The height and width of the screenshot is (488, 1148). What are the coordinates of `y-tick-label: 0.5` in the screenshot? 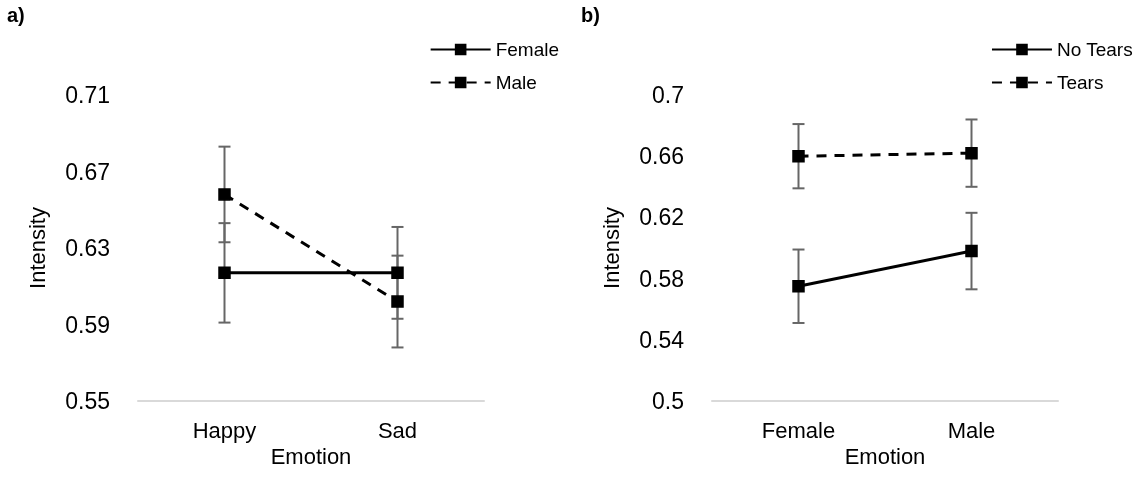 It's located at (668, 401).